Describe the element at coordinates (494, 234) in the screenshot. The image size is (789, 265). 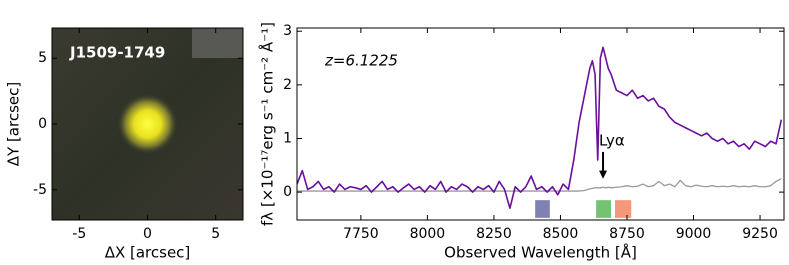
I see `x-tick-label: 8250` at that location.